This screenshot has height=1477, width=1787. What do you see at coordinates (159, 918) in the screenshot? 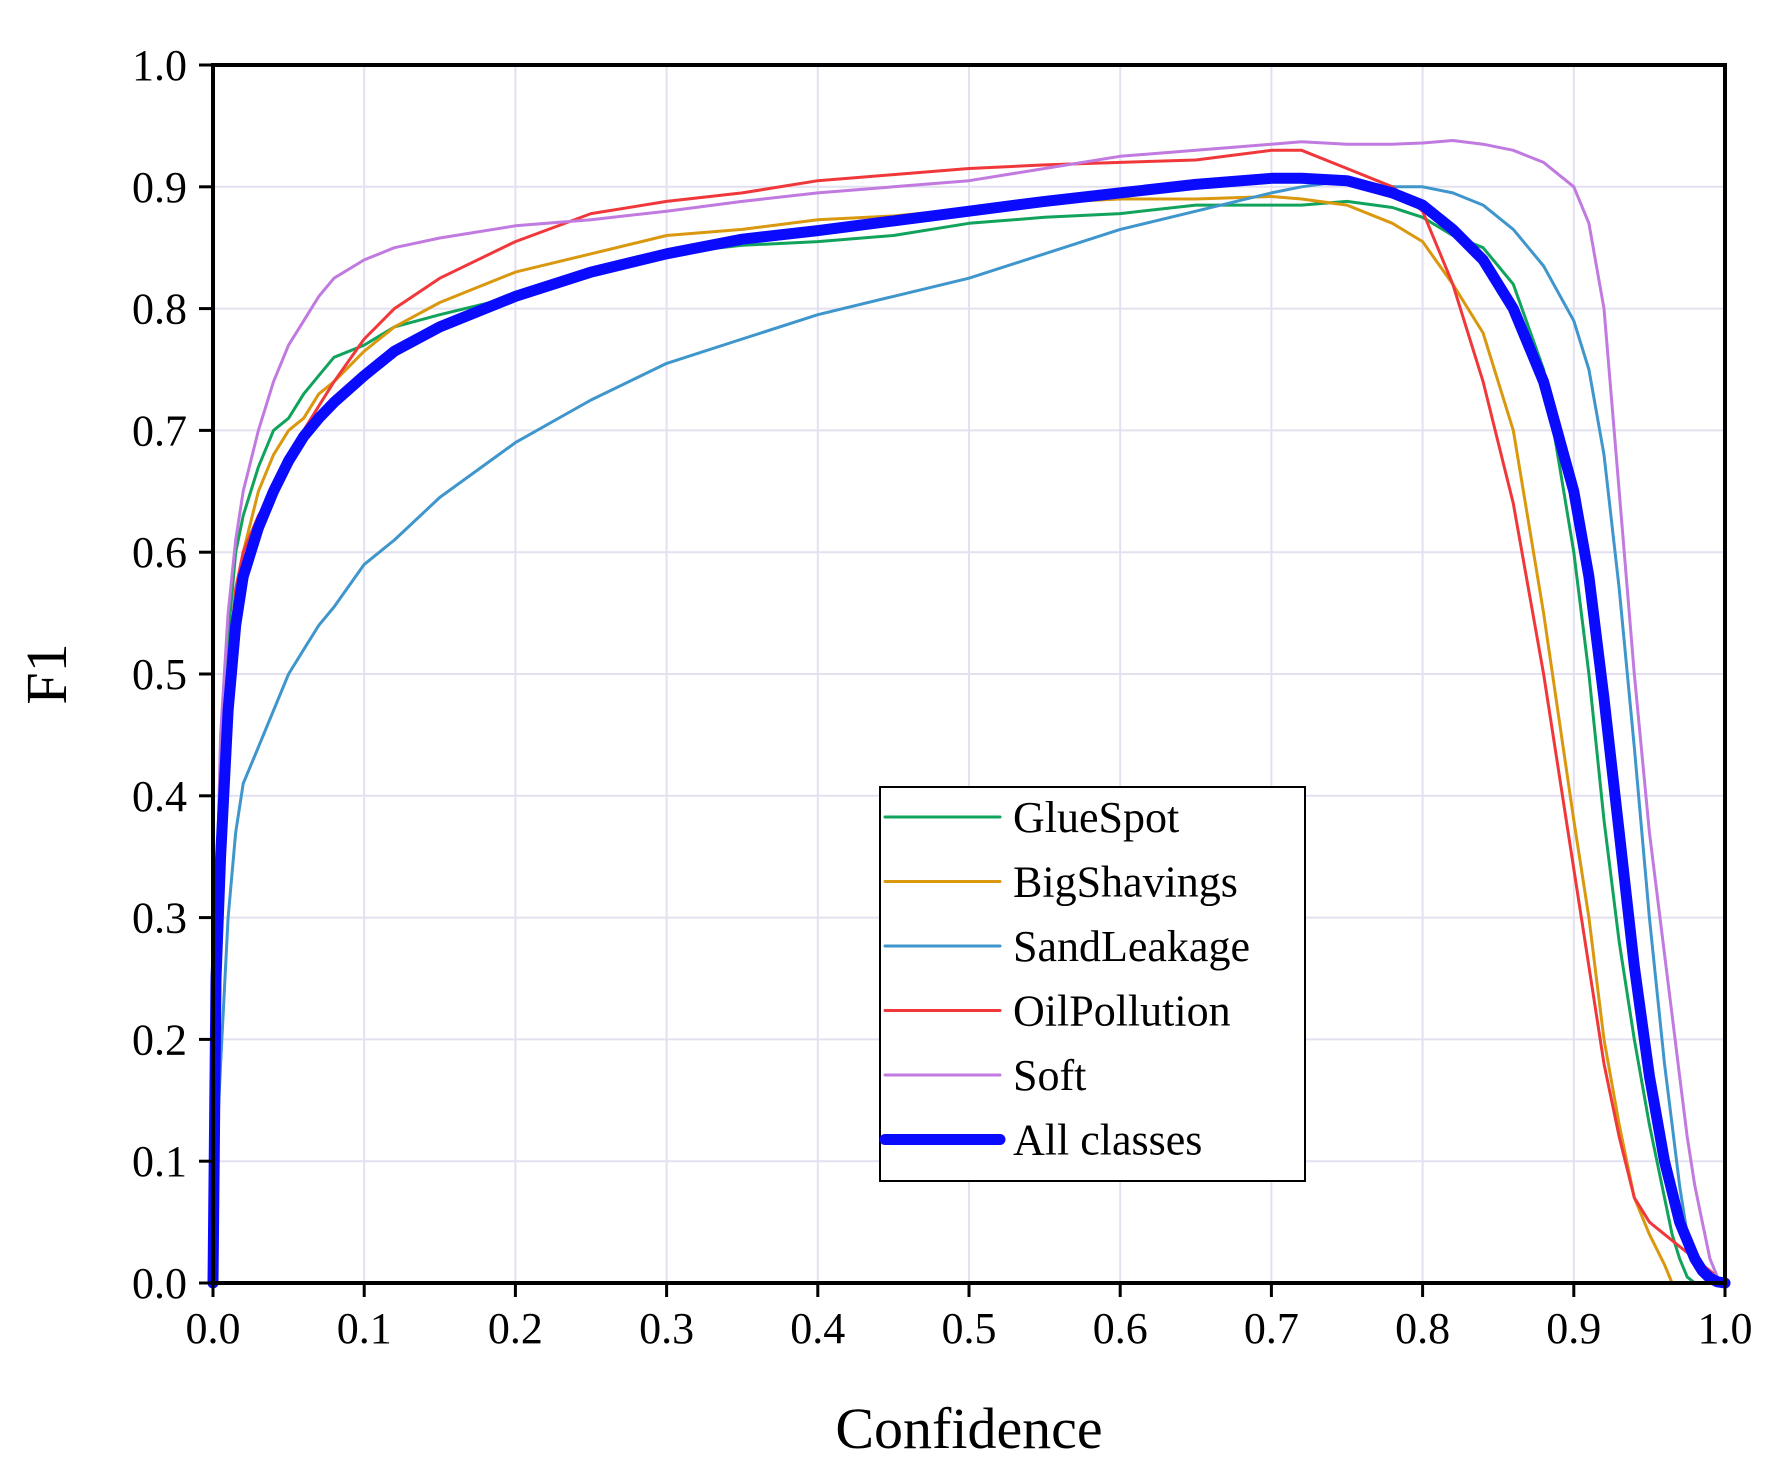
I see `y-tick-label: 0.3` at bounding box center [159, 918].